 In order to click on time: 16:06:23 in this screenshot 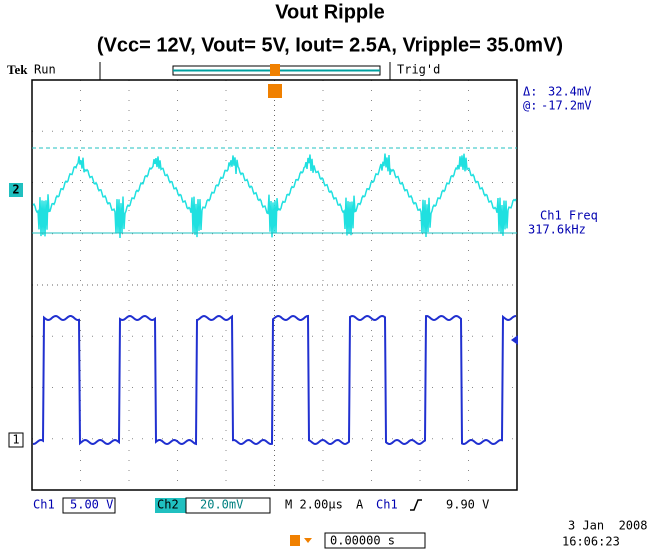, I will do `click(591, 542)`.